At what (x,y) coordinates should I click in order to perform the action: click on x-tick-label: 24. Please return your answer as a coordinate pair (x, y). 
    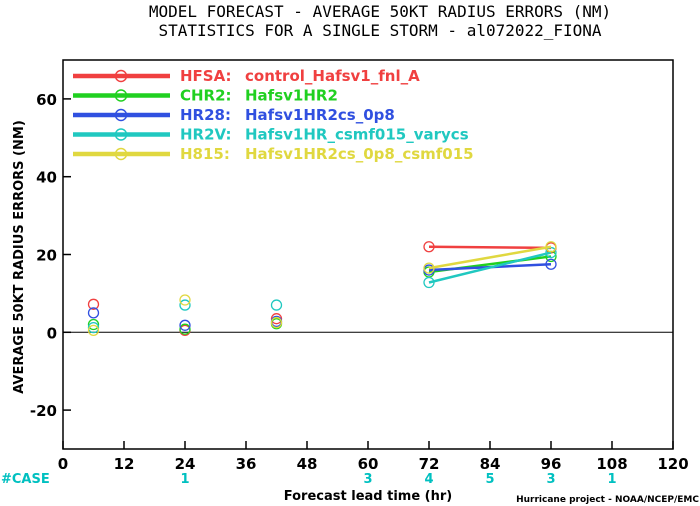
    Looking at the image, I should click on (185, 464).